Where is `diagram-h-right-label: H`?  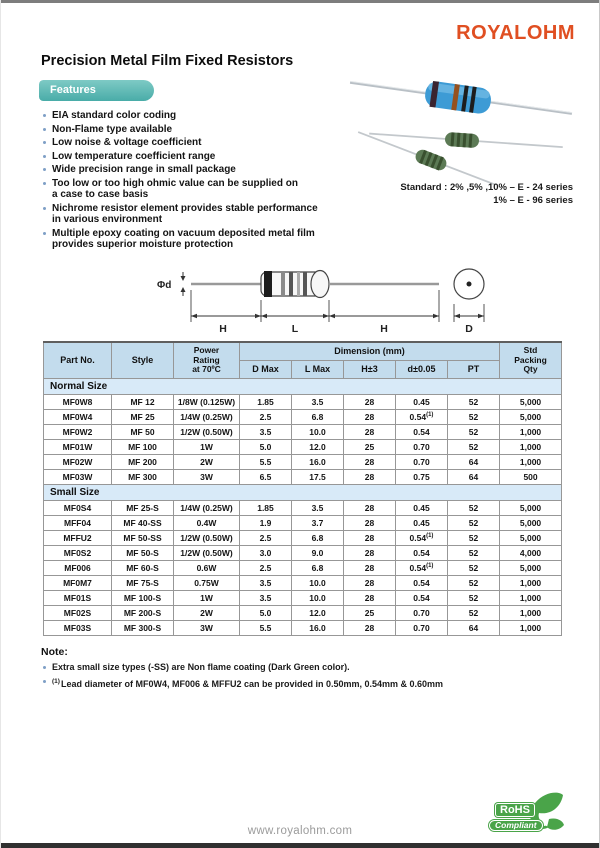 diagram-h-right-label: H is located at coordinates (384, 329).